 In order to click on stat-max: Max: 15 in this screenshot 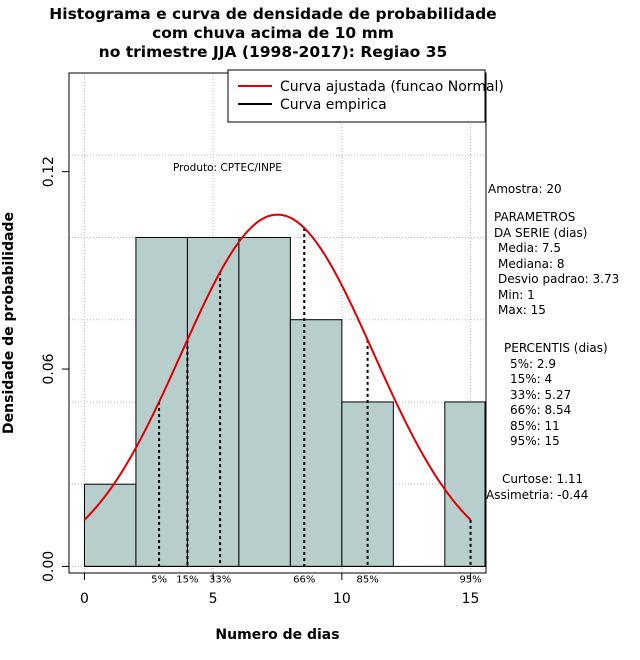, I will do `click(522, 310)`.